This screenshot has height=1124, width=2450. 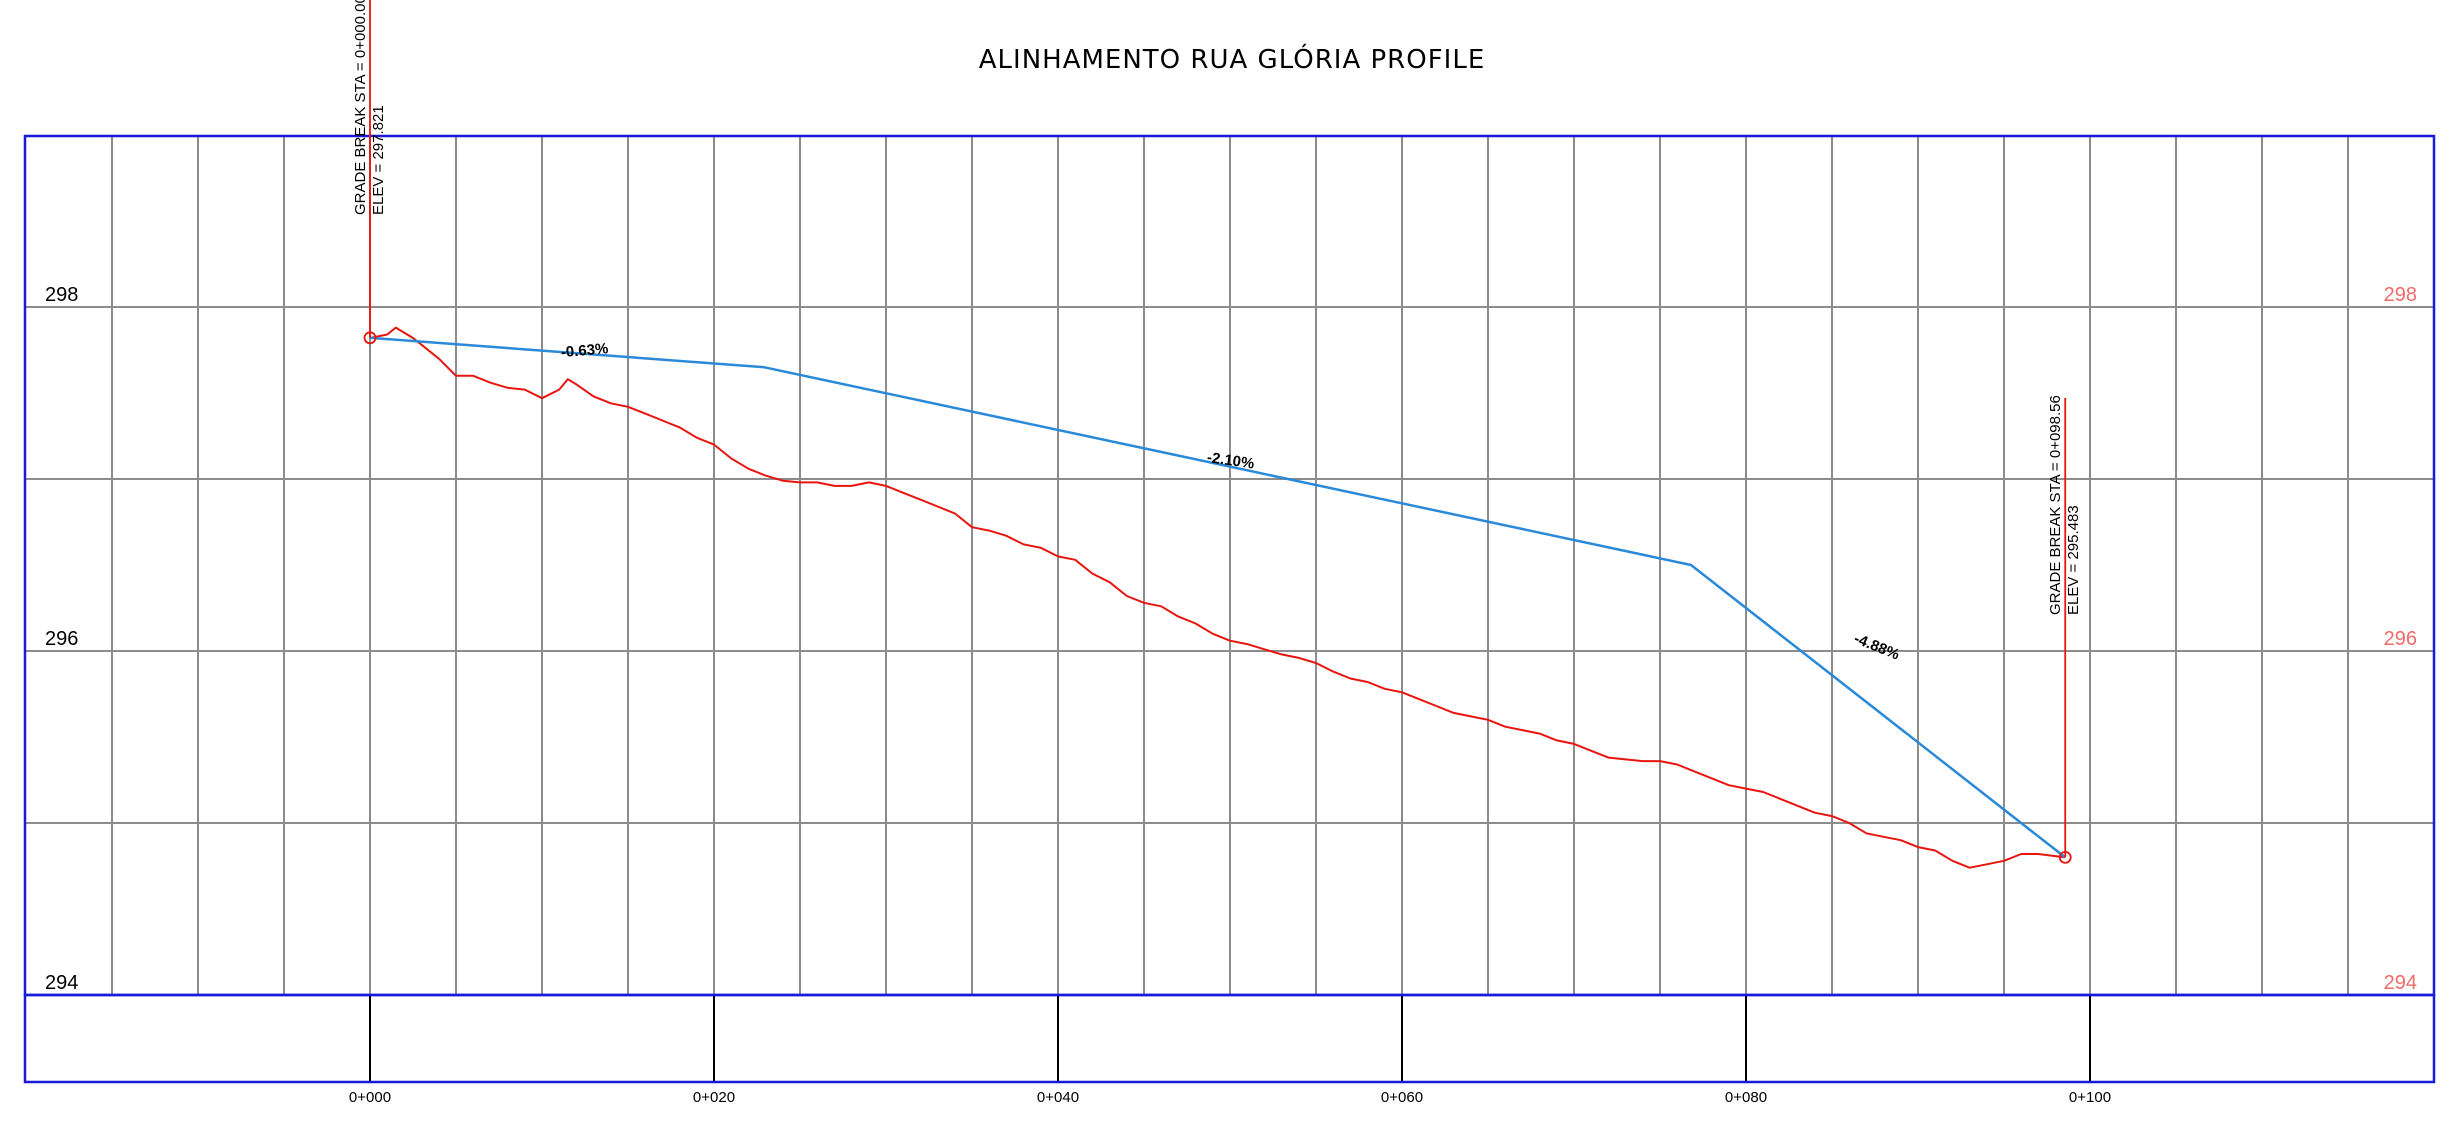 What do you see at coordinates (584, 350) in the screenshot?
I see `grade-percent-label: -0.63%` at bounding box center [584, 350].